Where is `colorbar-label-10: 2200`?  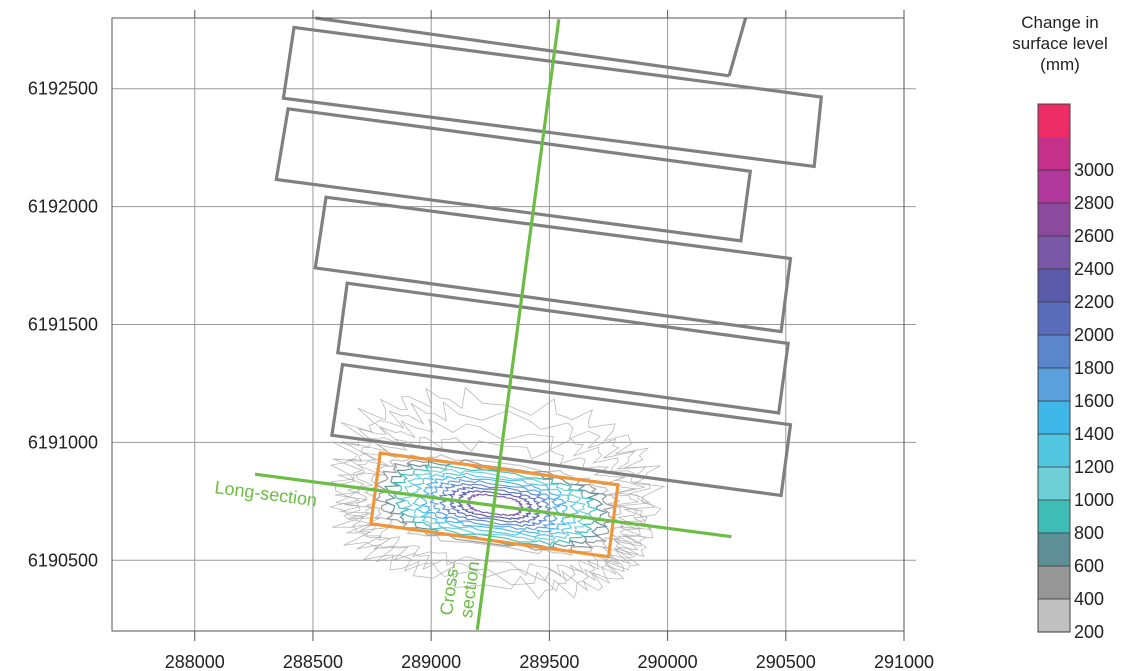
colorbar-label-10: 2200 is located at coordinates (1094, 302).